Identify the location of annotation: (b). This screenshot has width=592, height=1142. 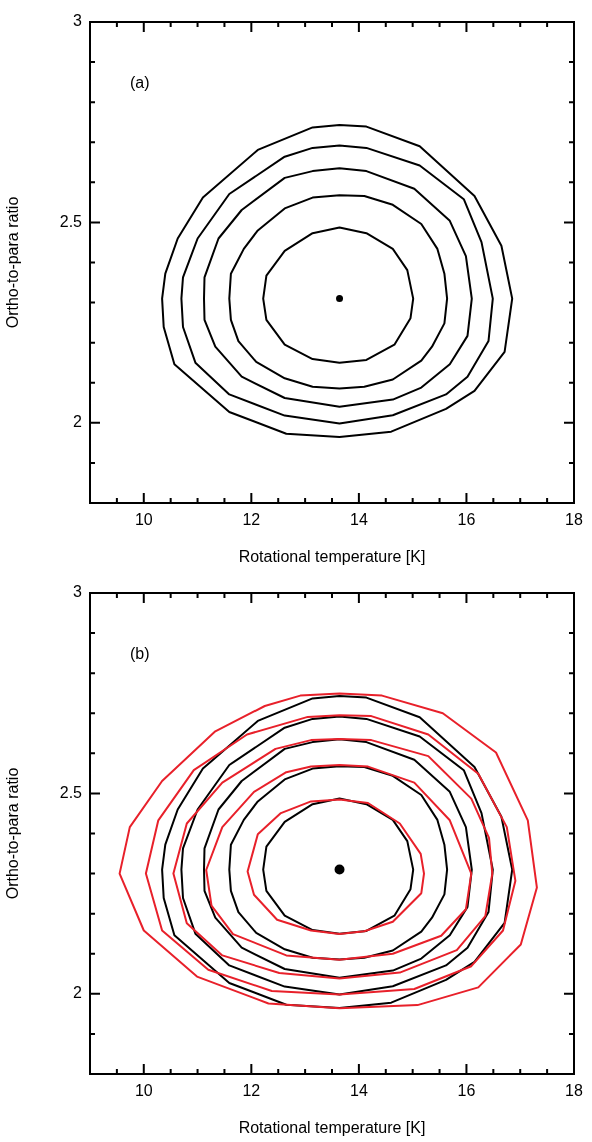
(140, 654).